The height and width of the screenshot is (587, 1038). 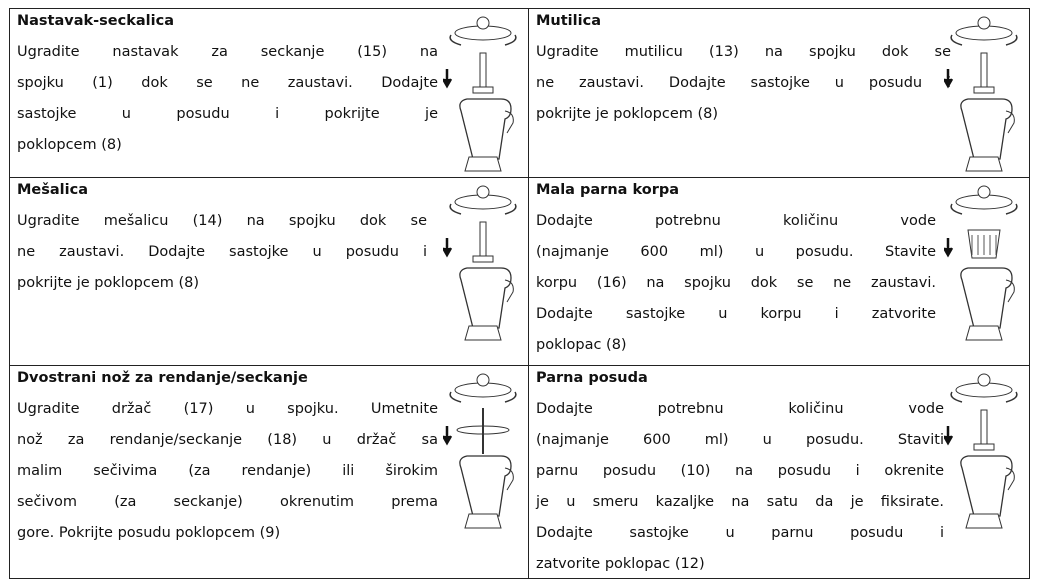 I want to click on body-line: Ugradite držač (17) u spojku. Umetnite, so click(x=227, y=409).